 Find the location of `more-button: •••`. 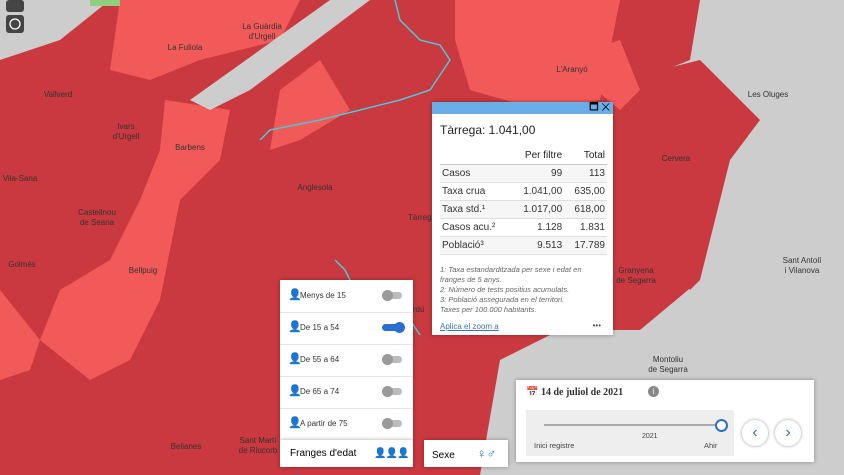

more-button: ••• is located at coordinates (596, 325).